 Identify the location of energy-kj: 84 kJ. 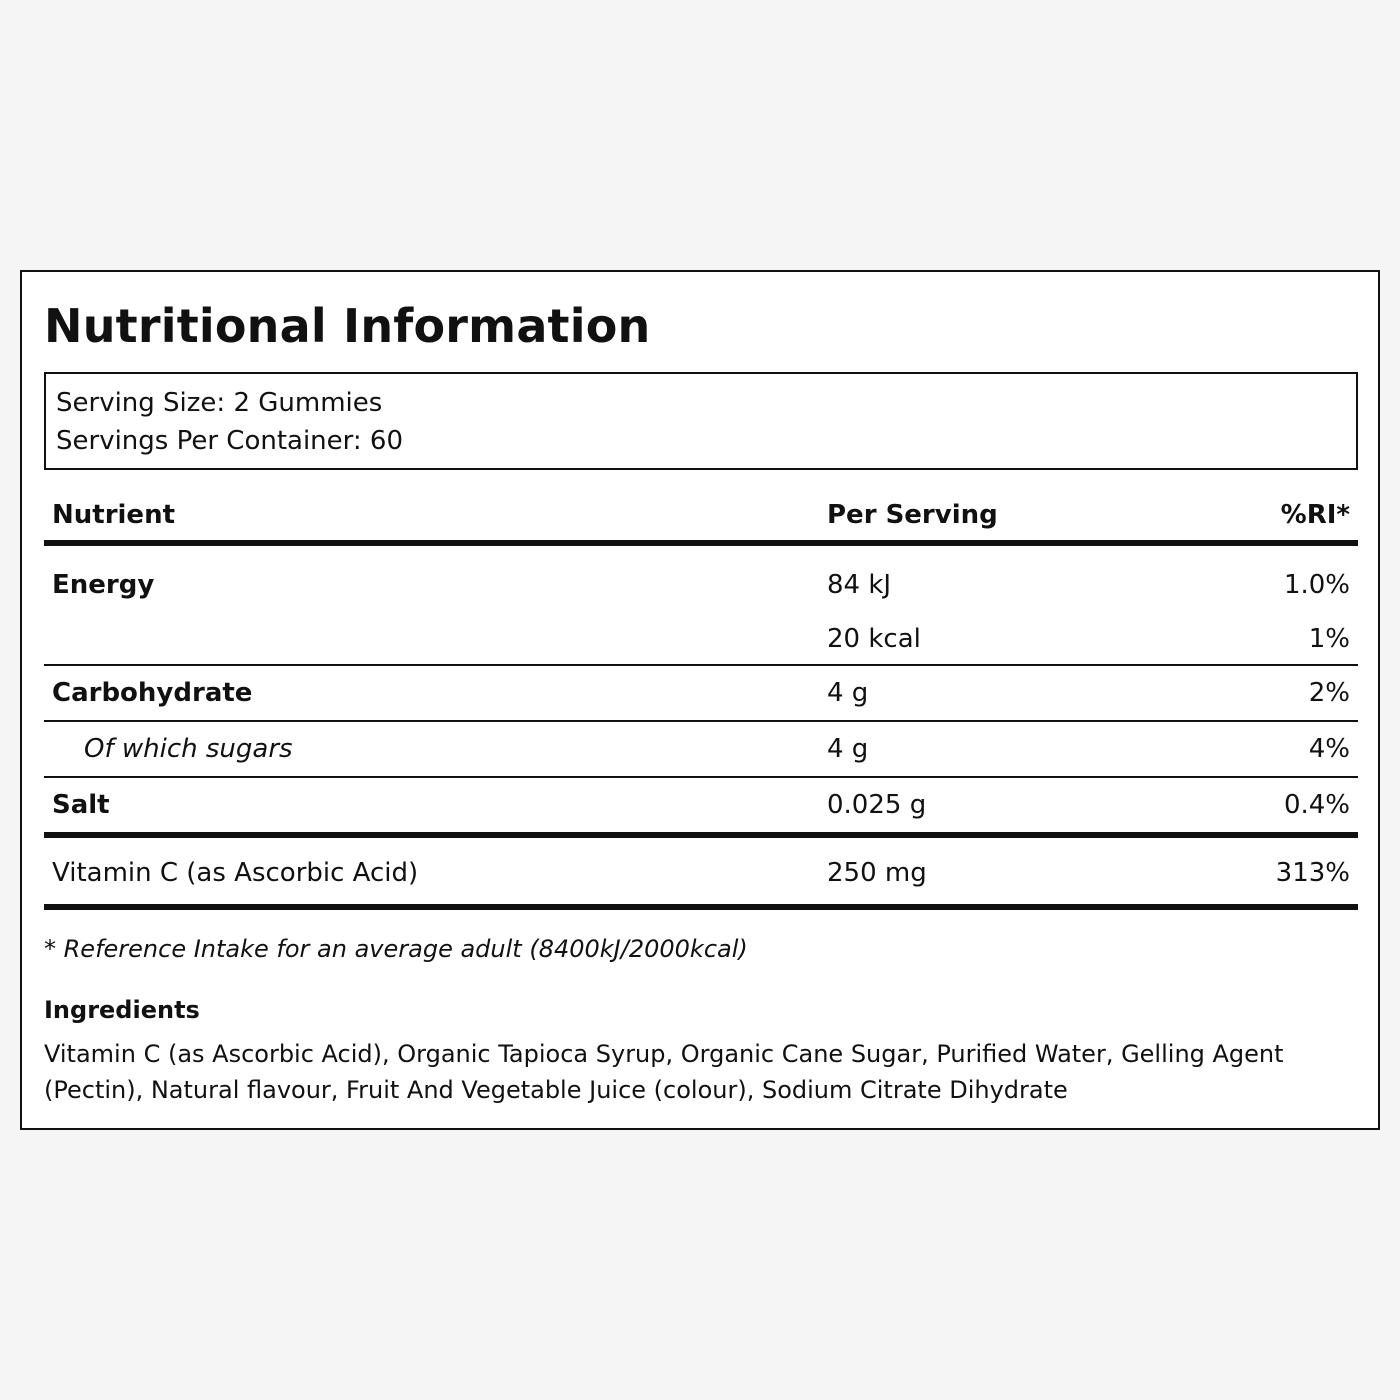
(859, 585).